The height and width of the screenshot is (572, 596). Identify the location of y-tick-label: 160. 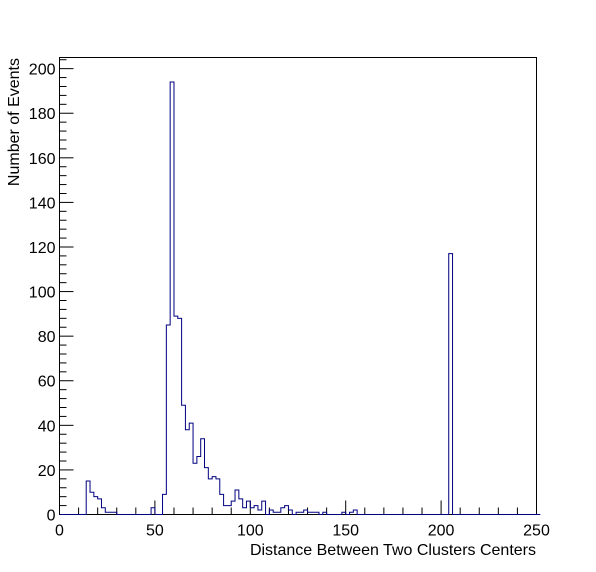
(42, 159).